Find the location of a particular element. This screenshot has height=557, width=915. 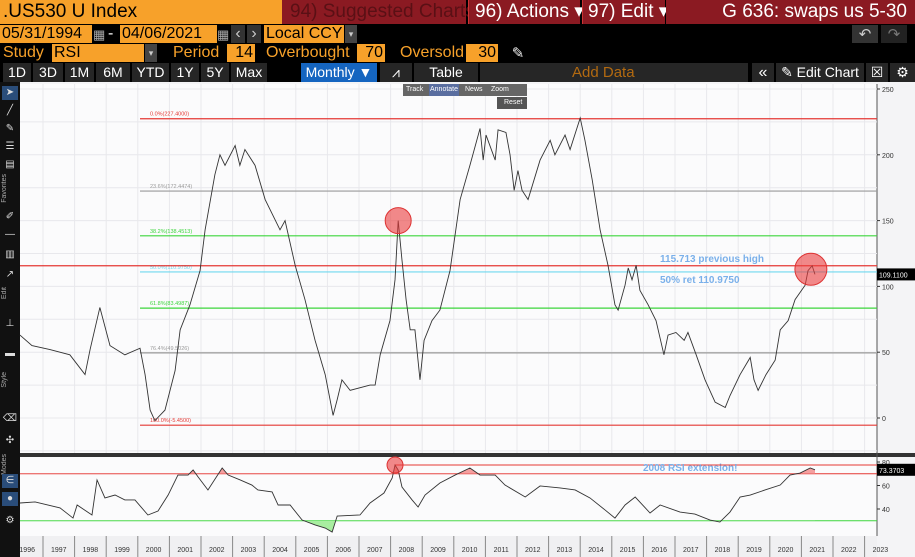

rsi-y-tick-label: 40 is located at coordinates (886, 510).